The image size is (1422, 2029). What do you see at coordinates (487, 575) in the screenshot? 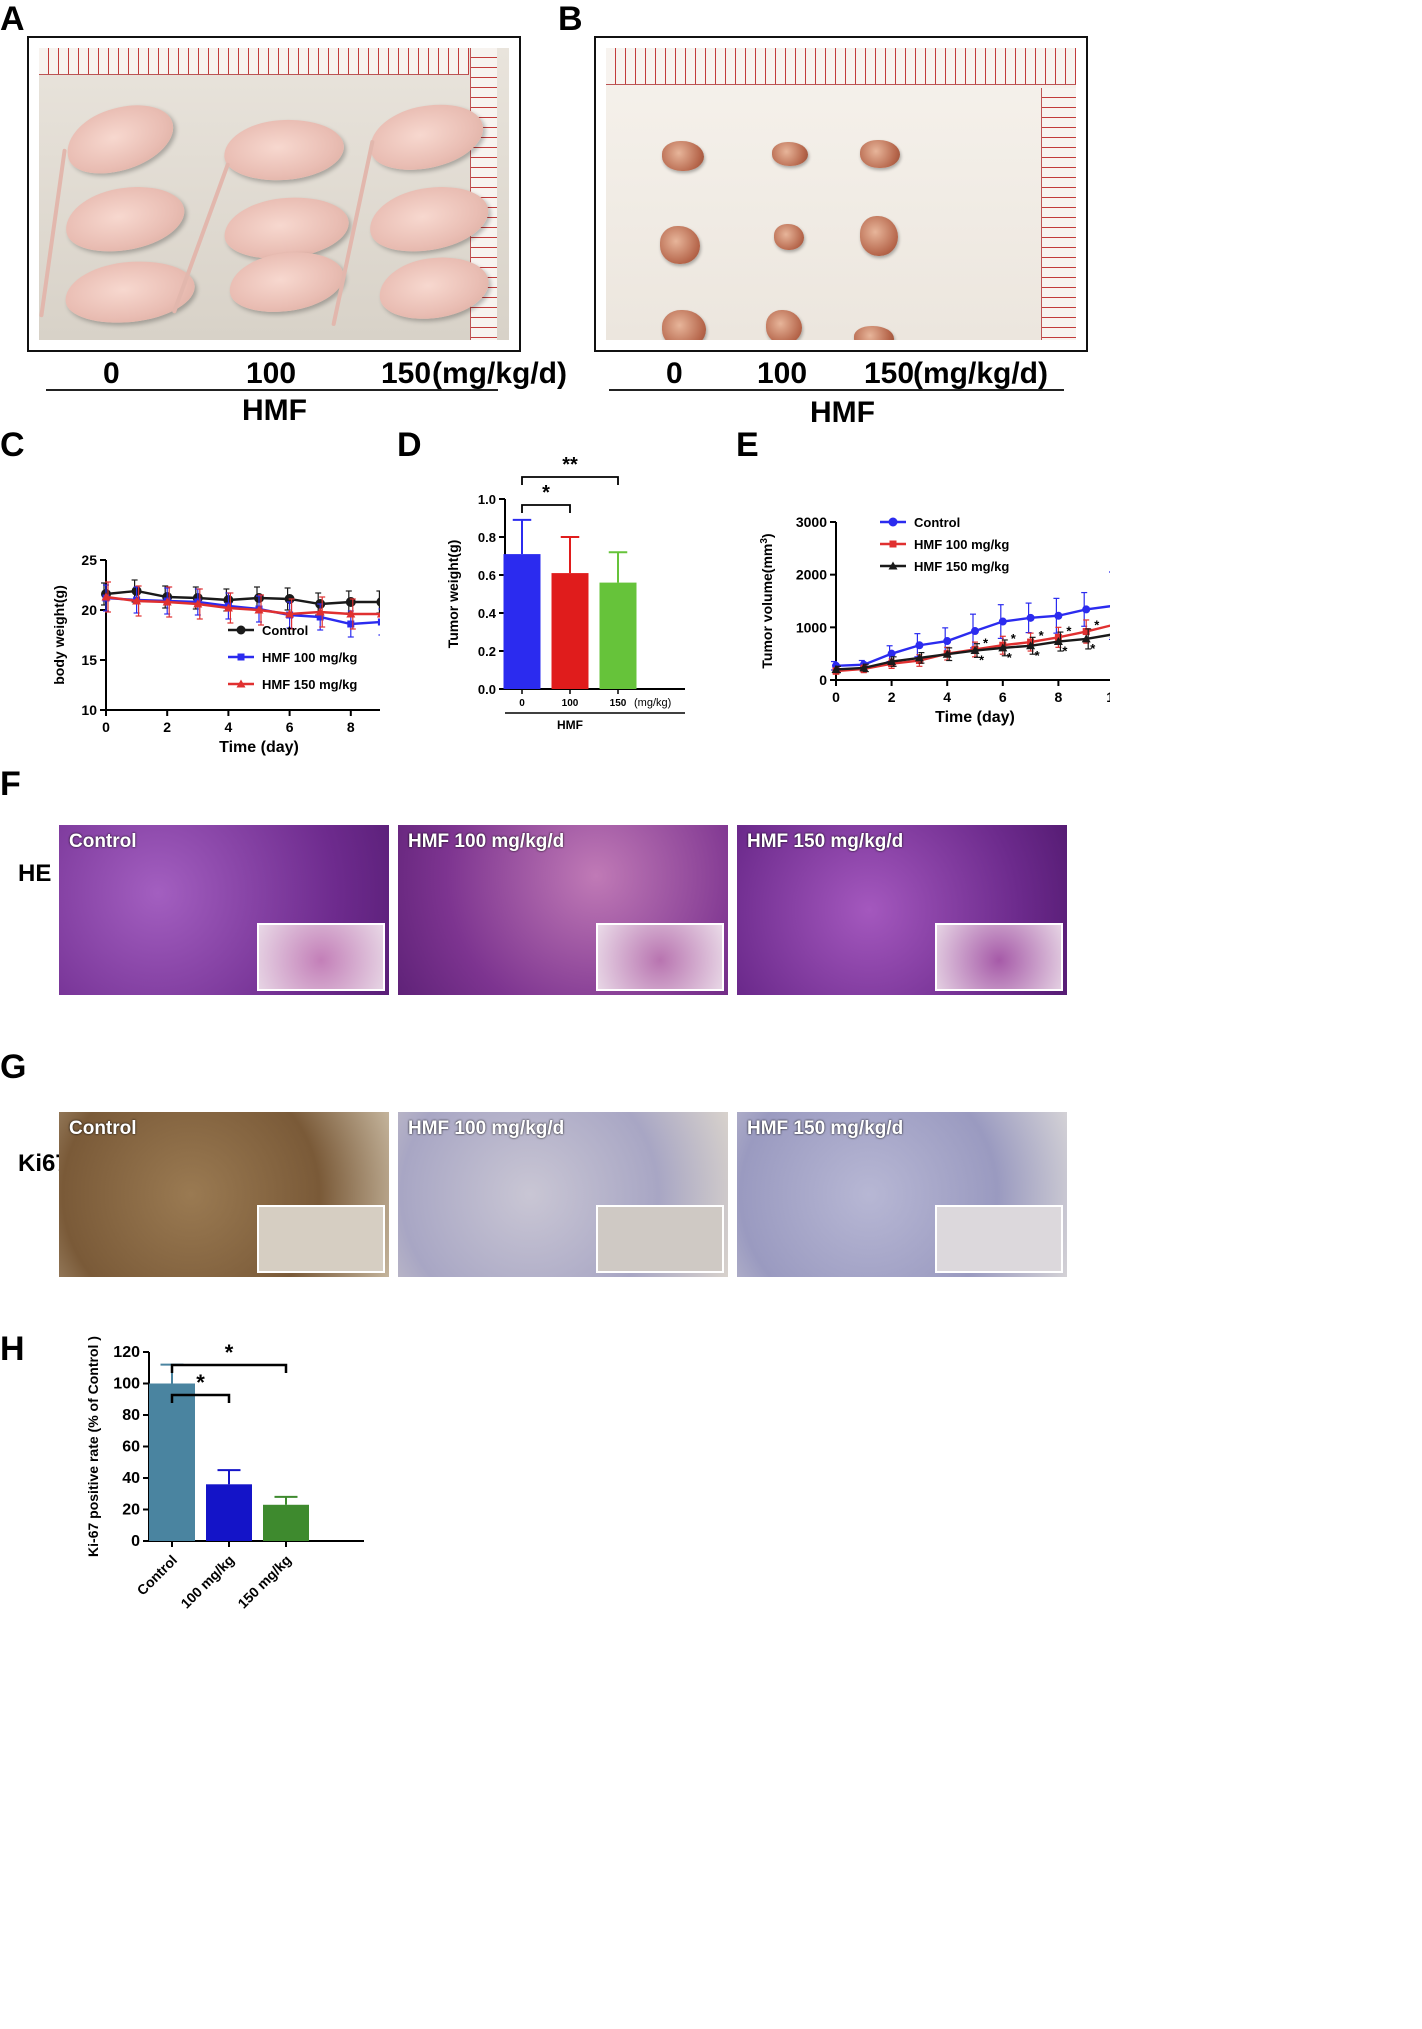
I see `y-tick-label: 0.6` at bounding box center [487, 575].